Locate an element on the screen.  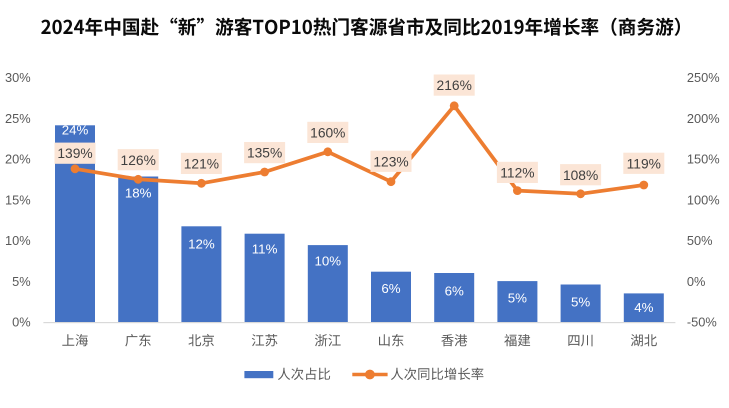
svg-text: 12% is located at coordinates (201, 243).